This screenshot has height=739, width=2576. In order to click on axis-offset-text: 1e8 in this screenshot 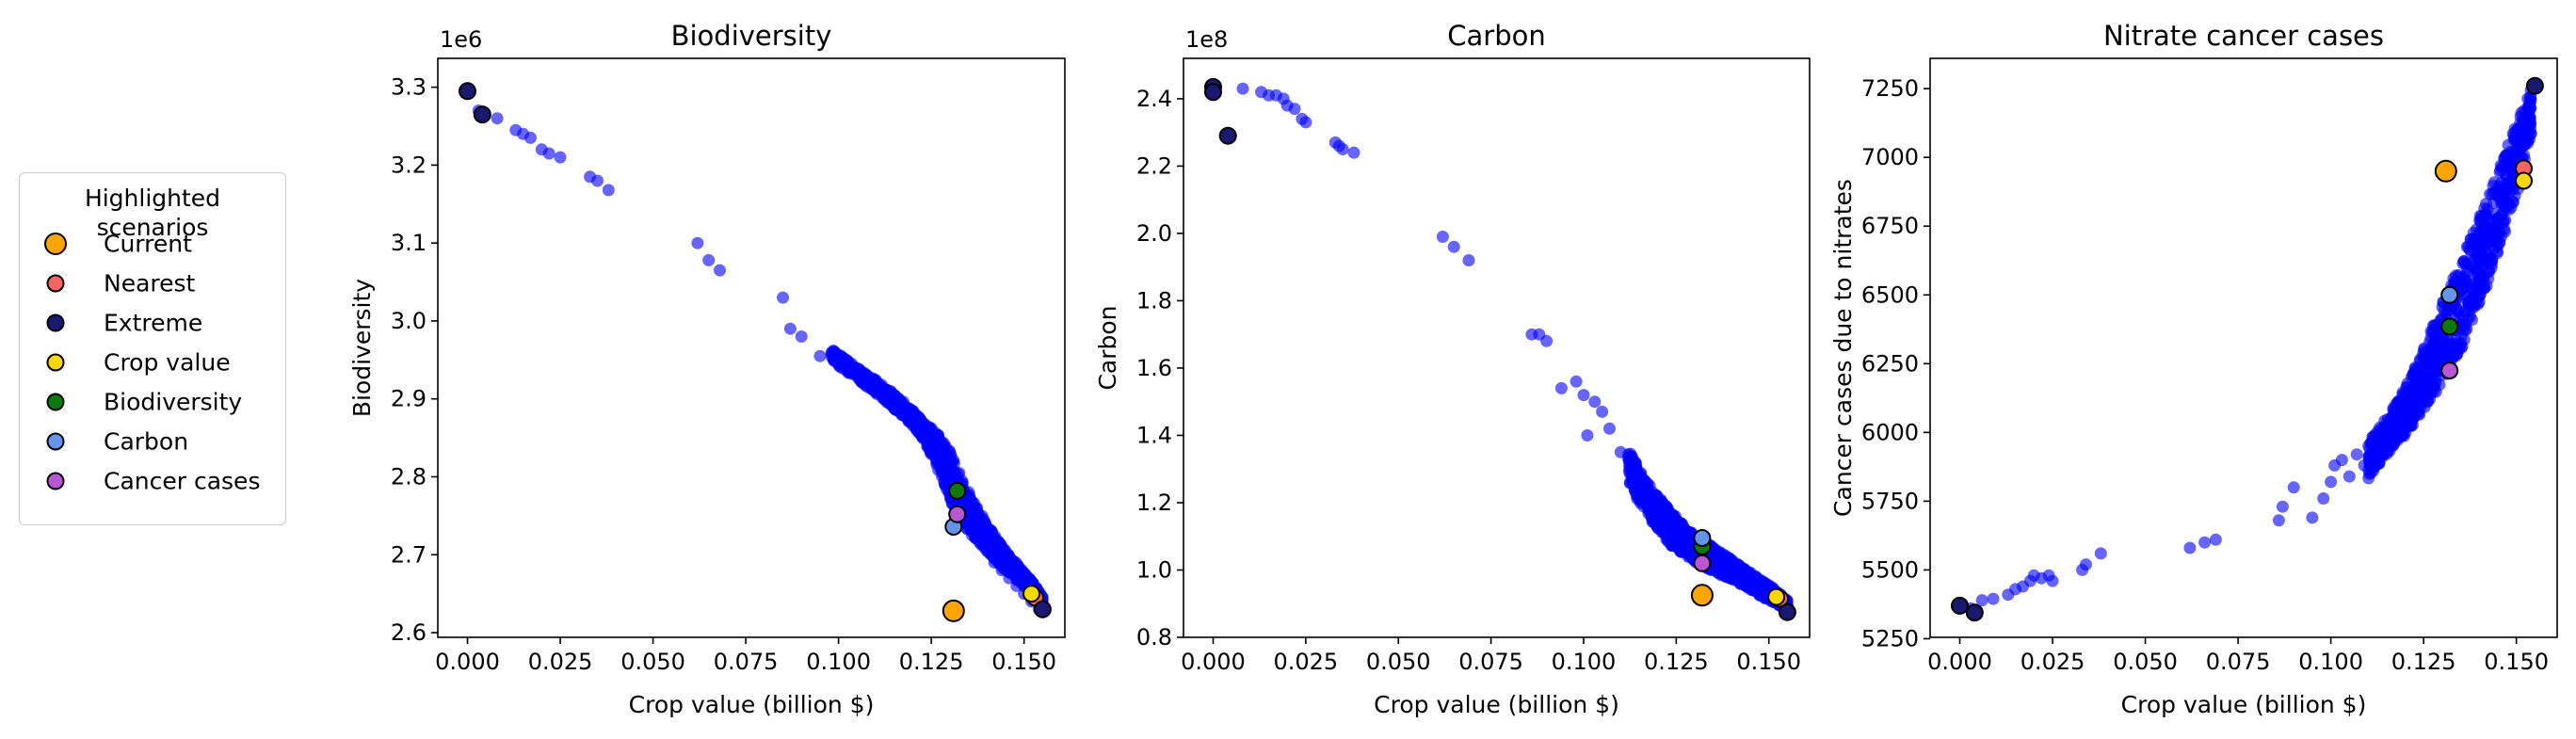, I will do `click(1206, 39)`.